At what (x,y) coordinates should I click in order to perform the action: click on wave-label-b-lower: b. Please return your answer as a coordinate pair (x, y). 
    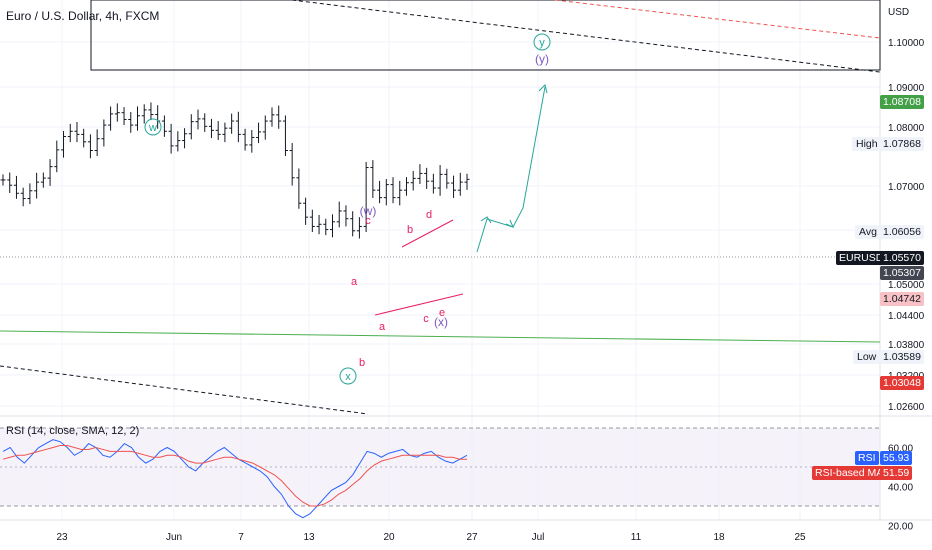
    Looking at the image, I should click on (362, 363).